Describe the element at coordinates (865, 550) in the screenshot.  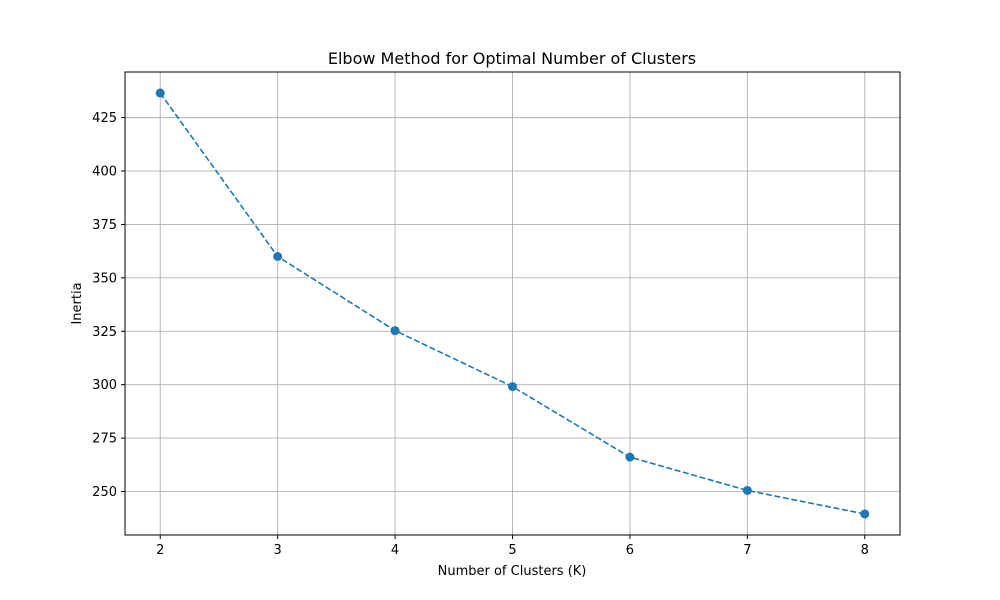
I see `x-tick-label: 8` at that location.